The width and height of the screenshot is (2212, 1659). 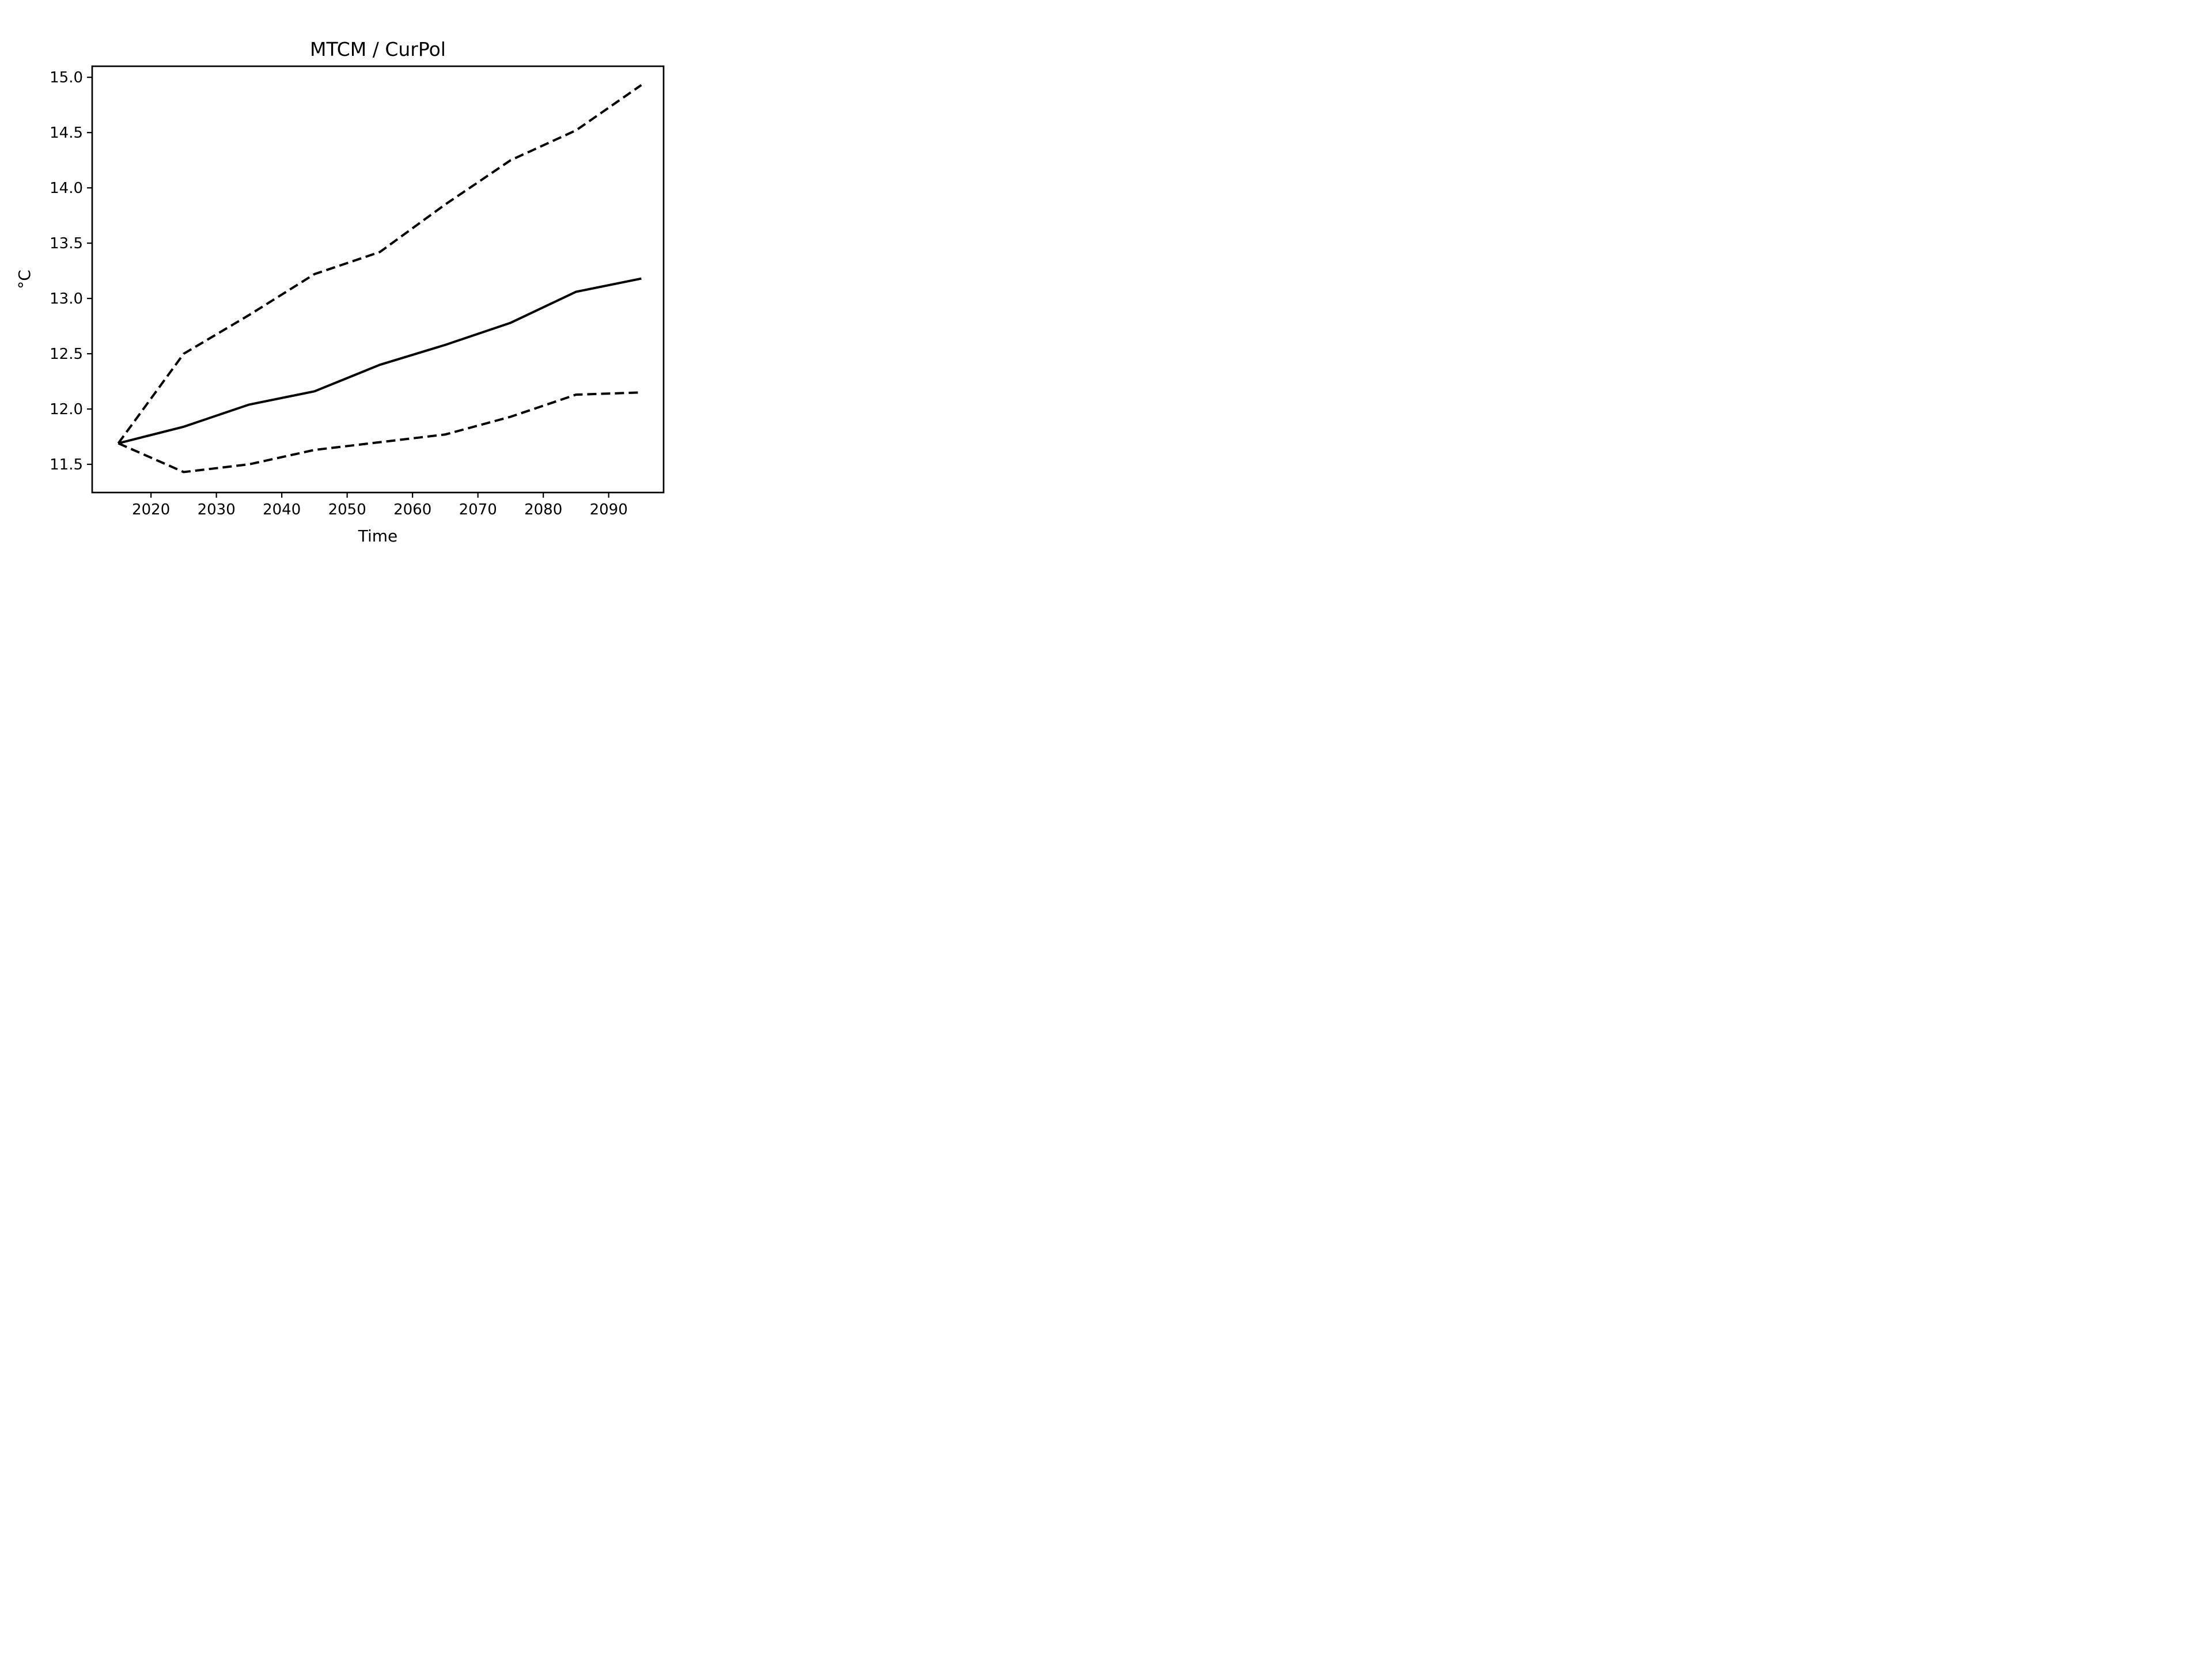 I want to click on chart-title: MTCM / CurPol, so click(x=378, y=49).